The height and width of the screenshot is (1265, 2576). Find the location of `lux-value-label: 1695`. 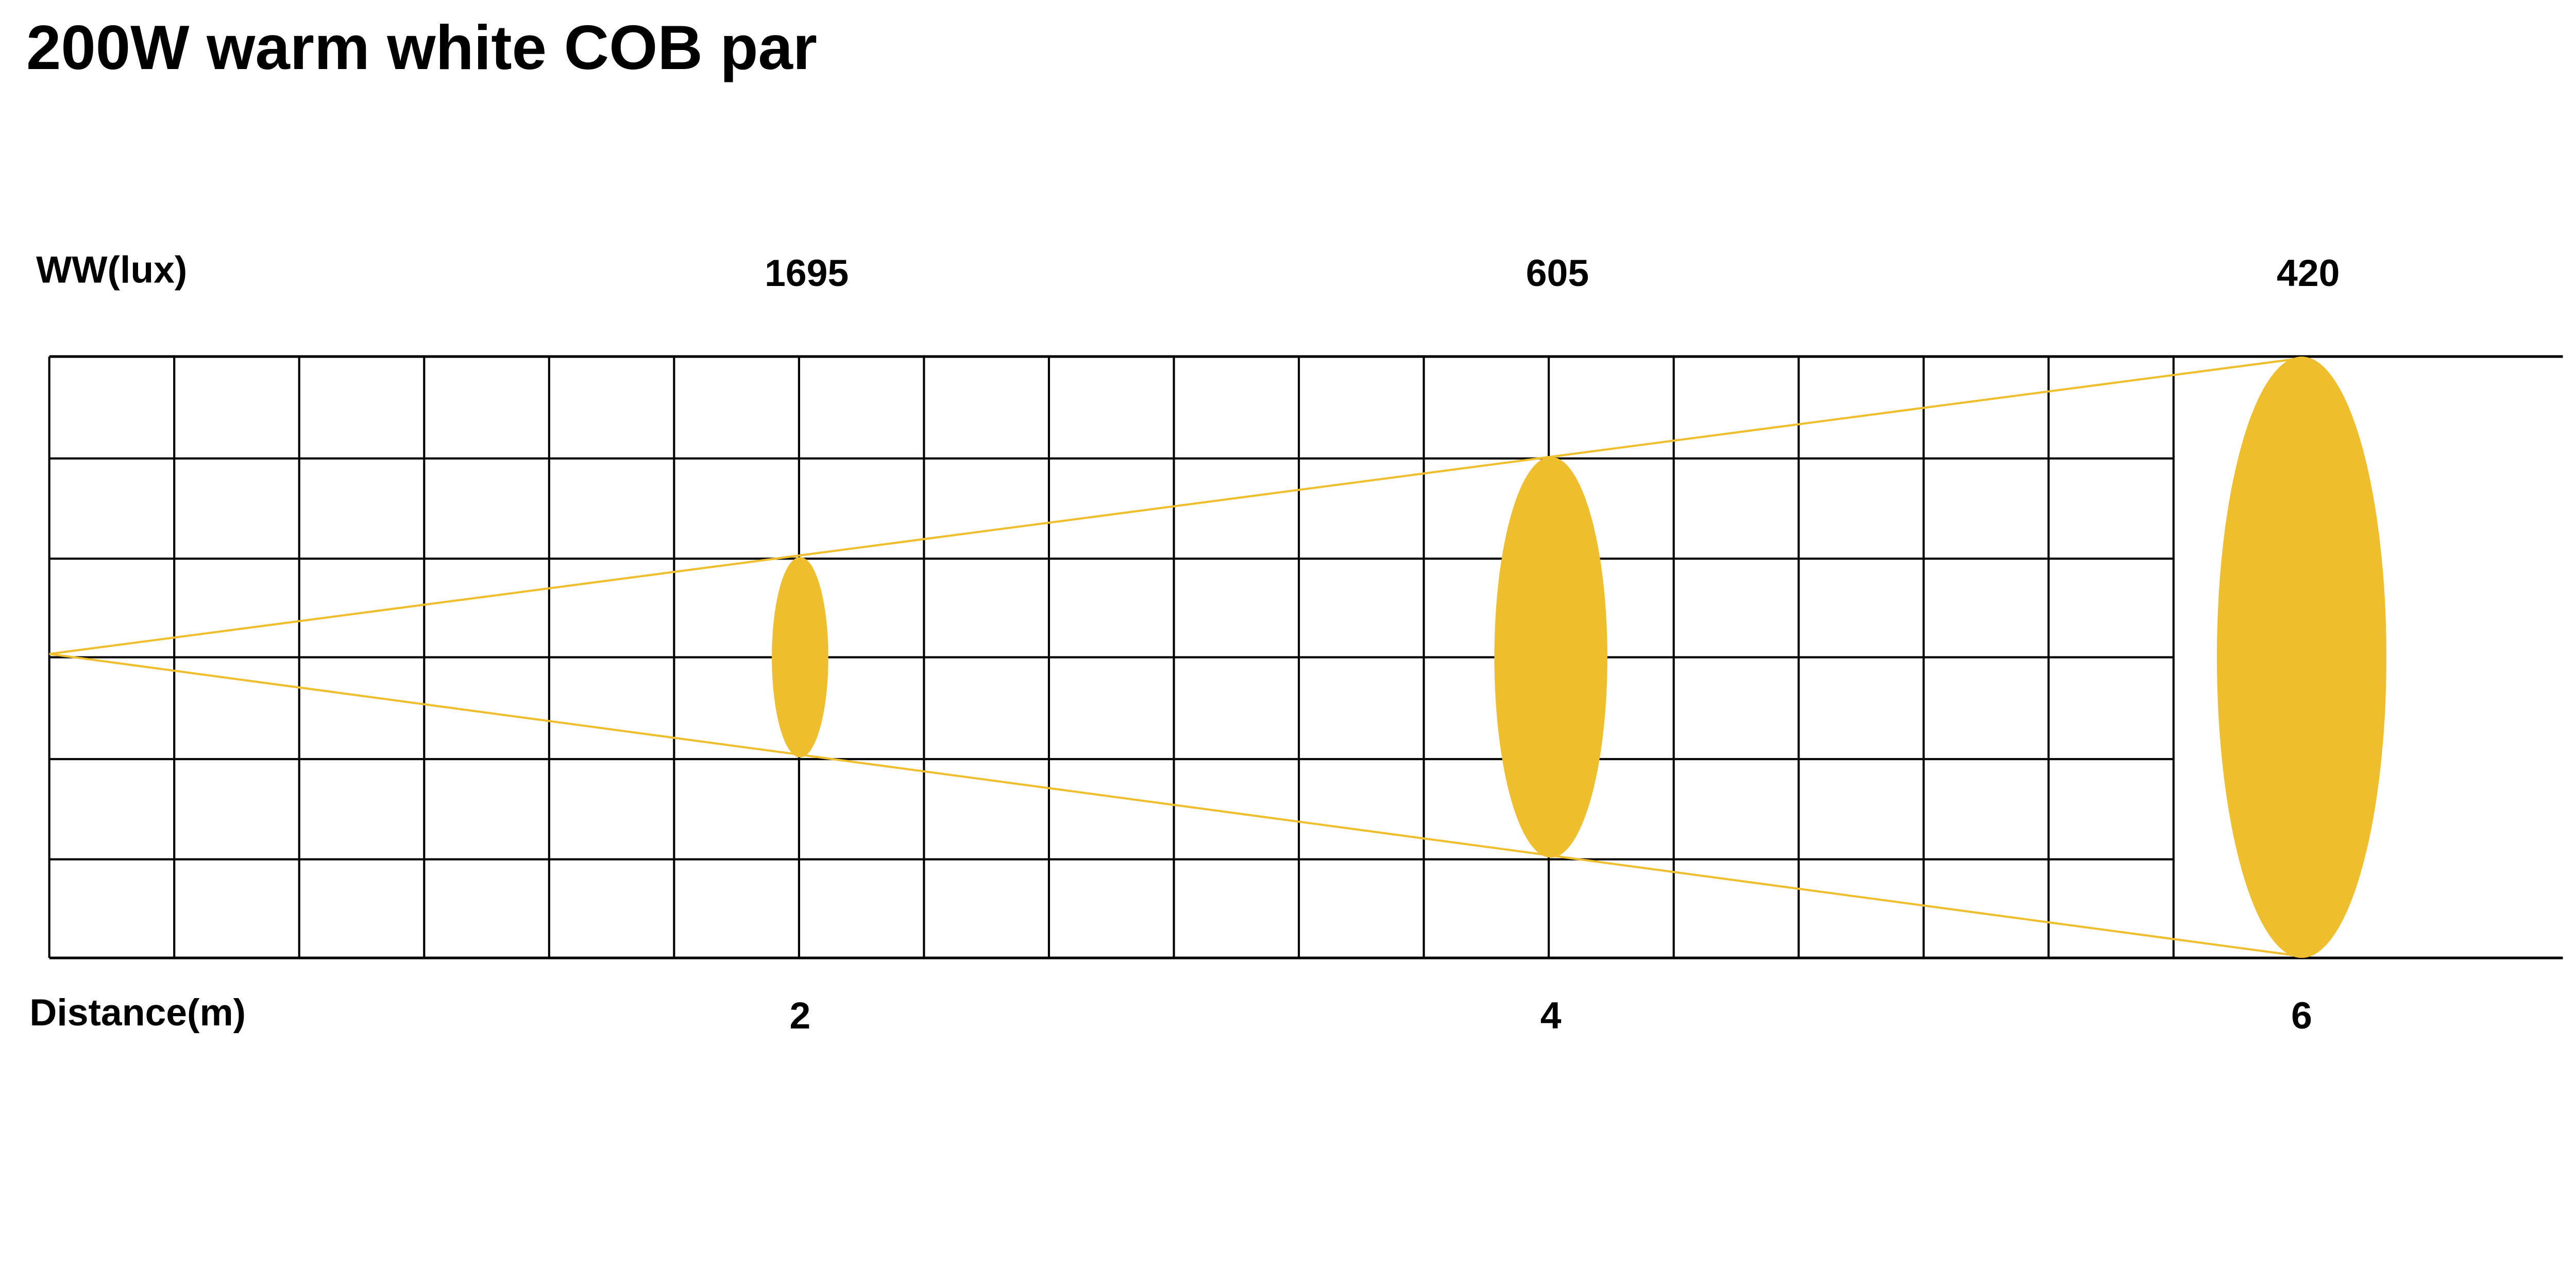

lux-value-label: 1695 is located at coordinates (807, 273).